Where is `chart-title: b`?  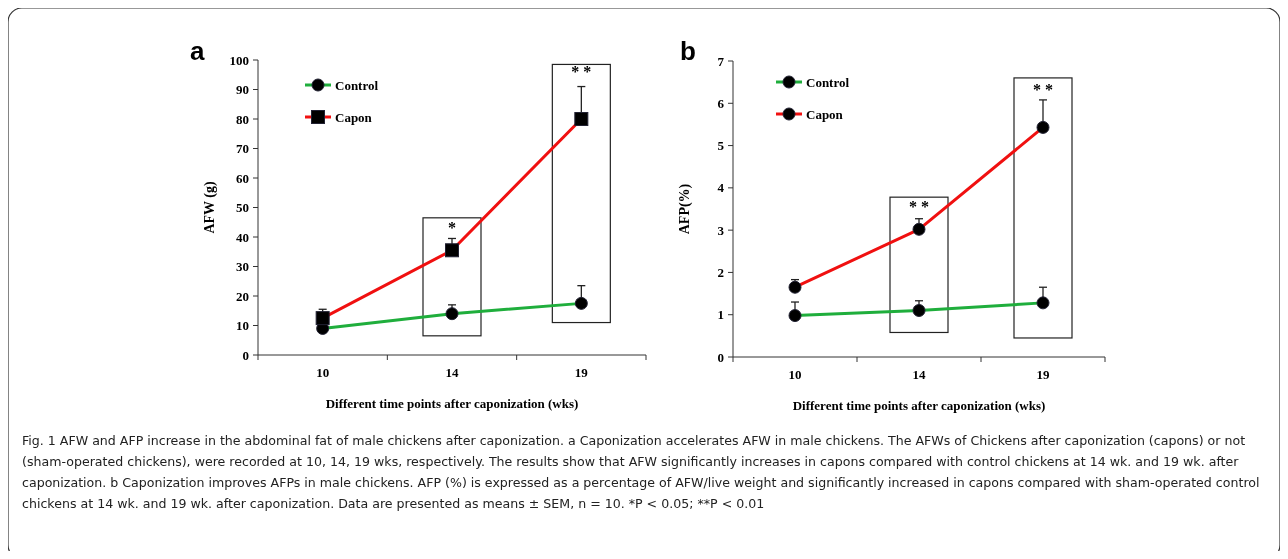
chart-title: b is located at coordinates (688, 51).